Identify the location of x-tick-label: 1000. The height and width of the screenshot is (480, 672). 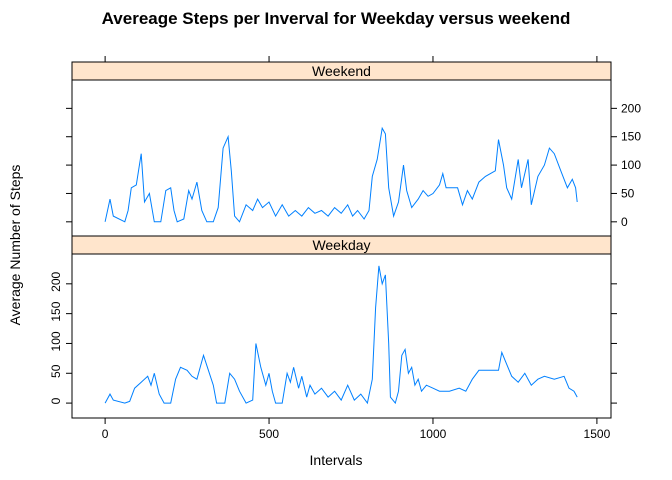
(433, 434).